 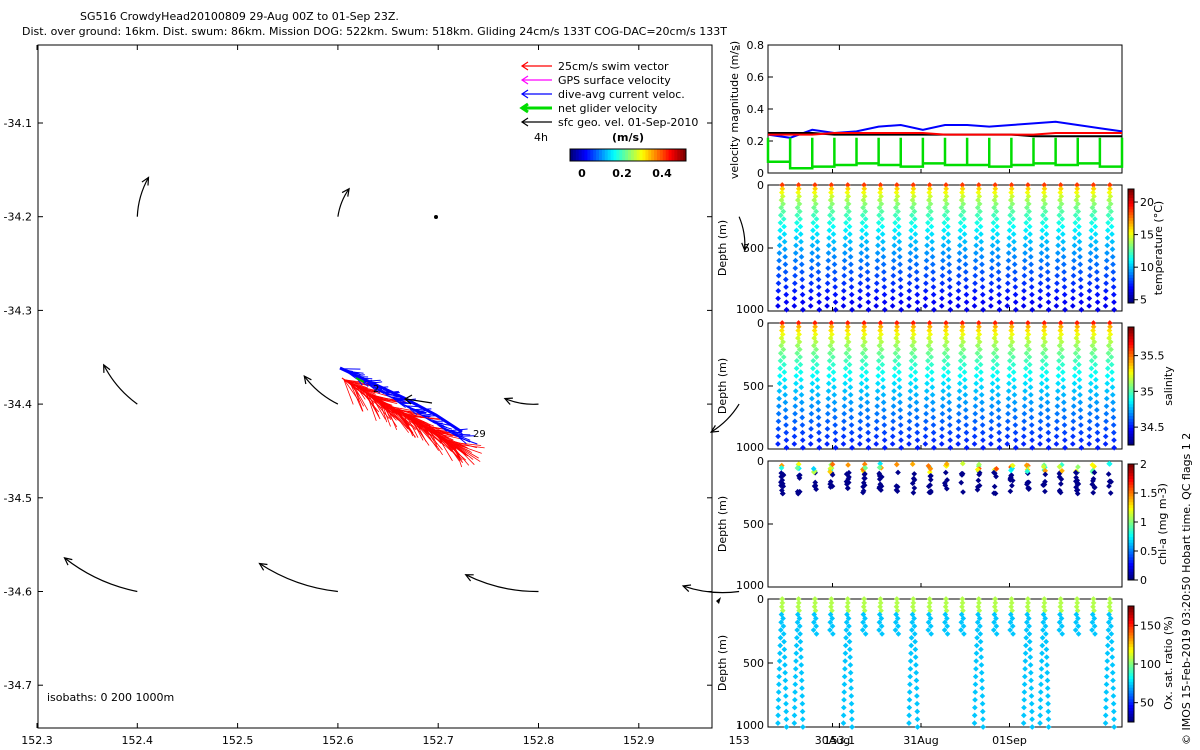 I want to click on track-label-end: 29, so click(x=479, y=434).